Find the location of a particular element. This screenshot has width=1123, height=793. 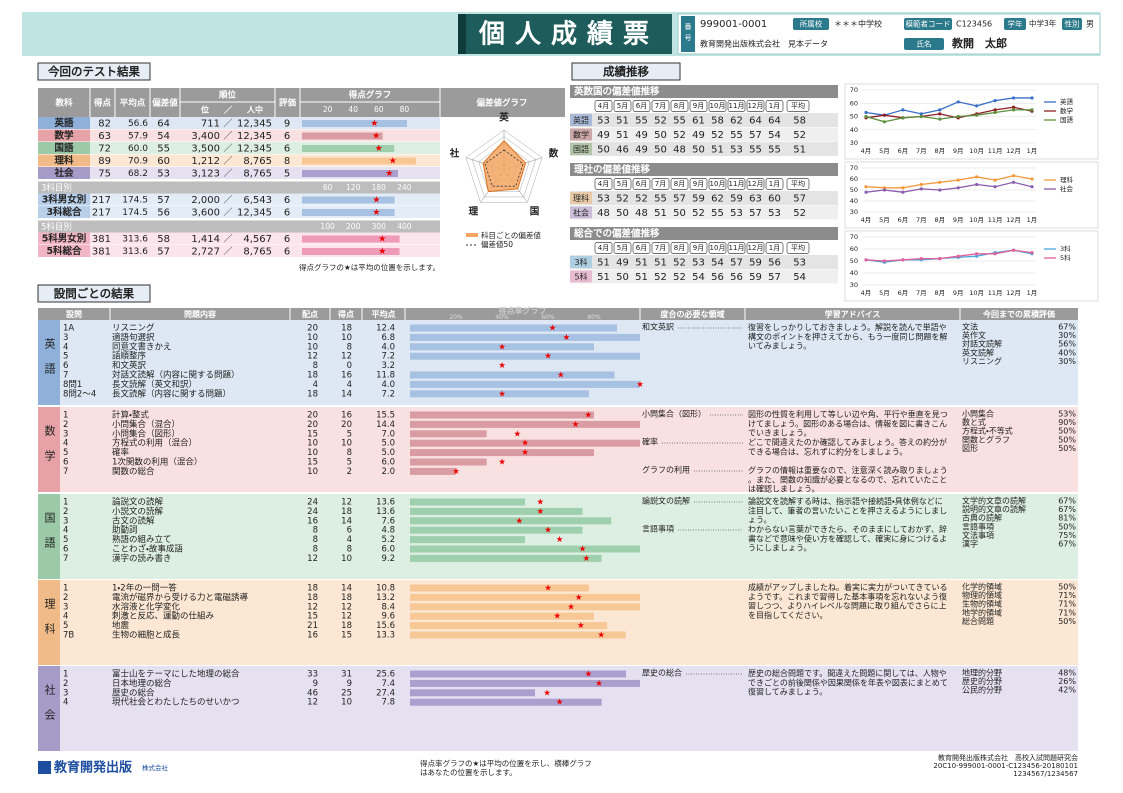

cumulative-area: 小問集合 is located at coordinates (978, 414).